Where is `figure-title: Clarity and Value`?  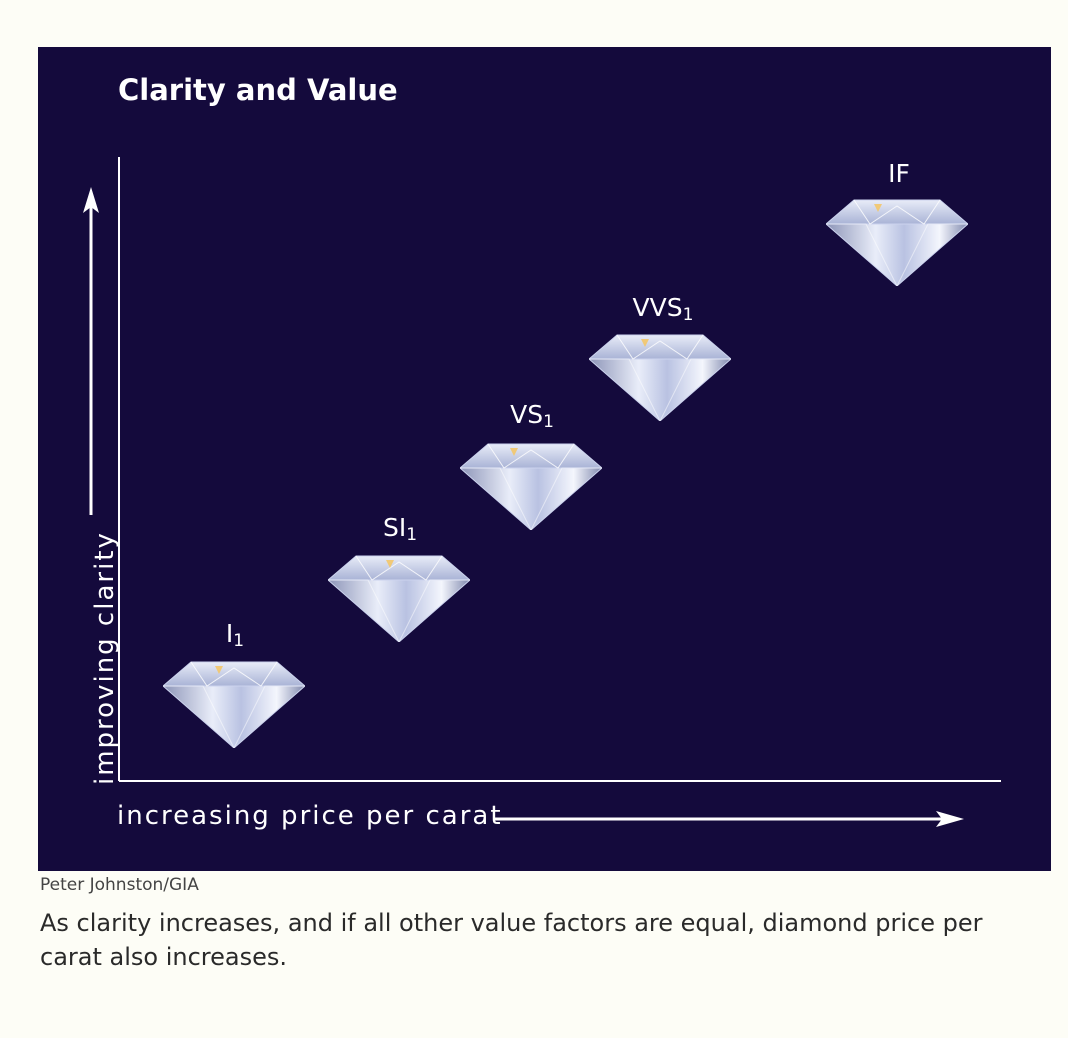 figure-title: Clarity and Value is located at coordinates (258, 90).